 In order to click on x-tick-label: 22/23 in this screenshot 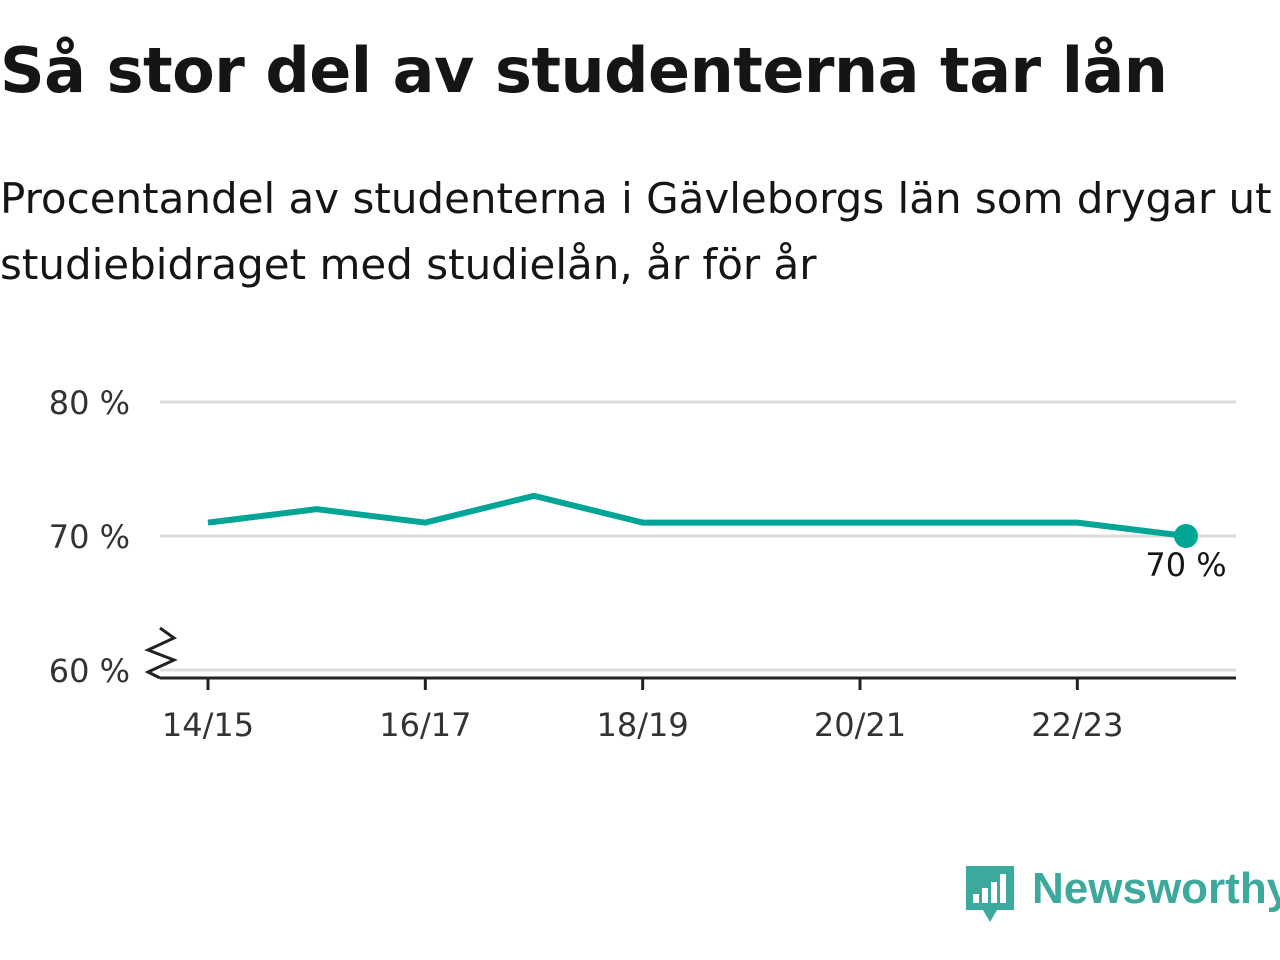, I will do `click(1077, 725)`.